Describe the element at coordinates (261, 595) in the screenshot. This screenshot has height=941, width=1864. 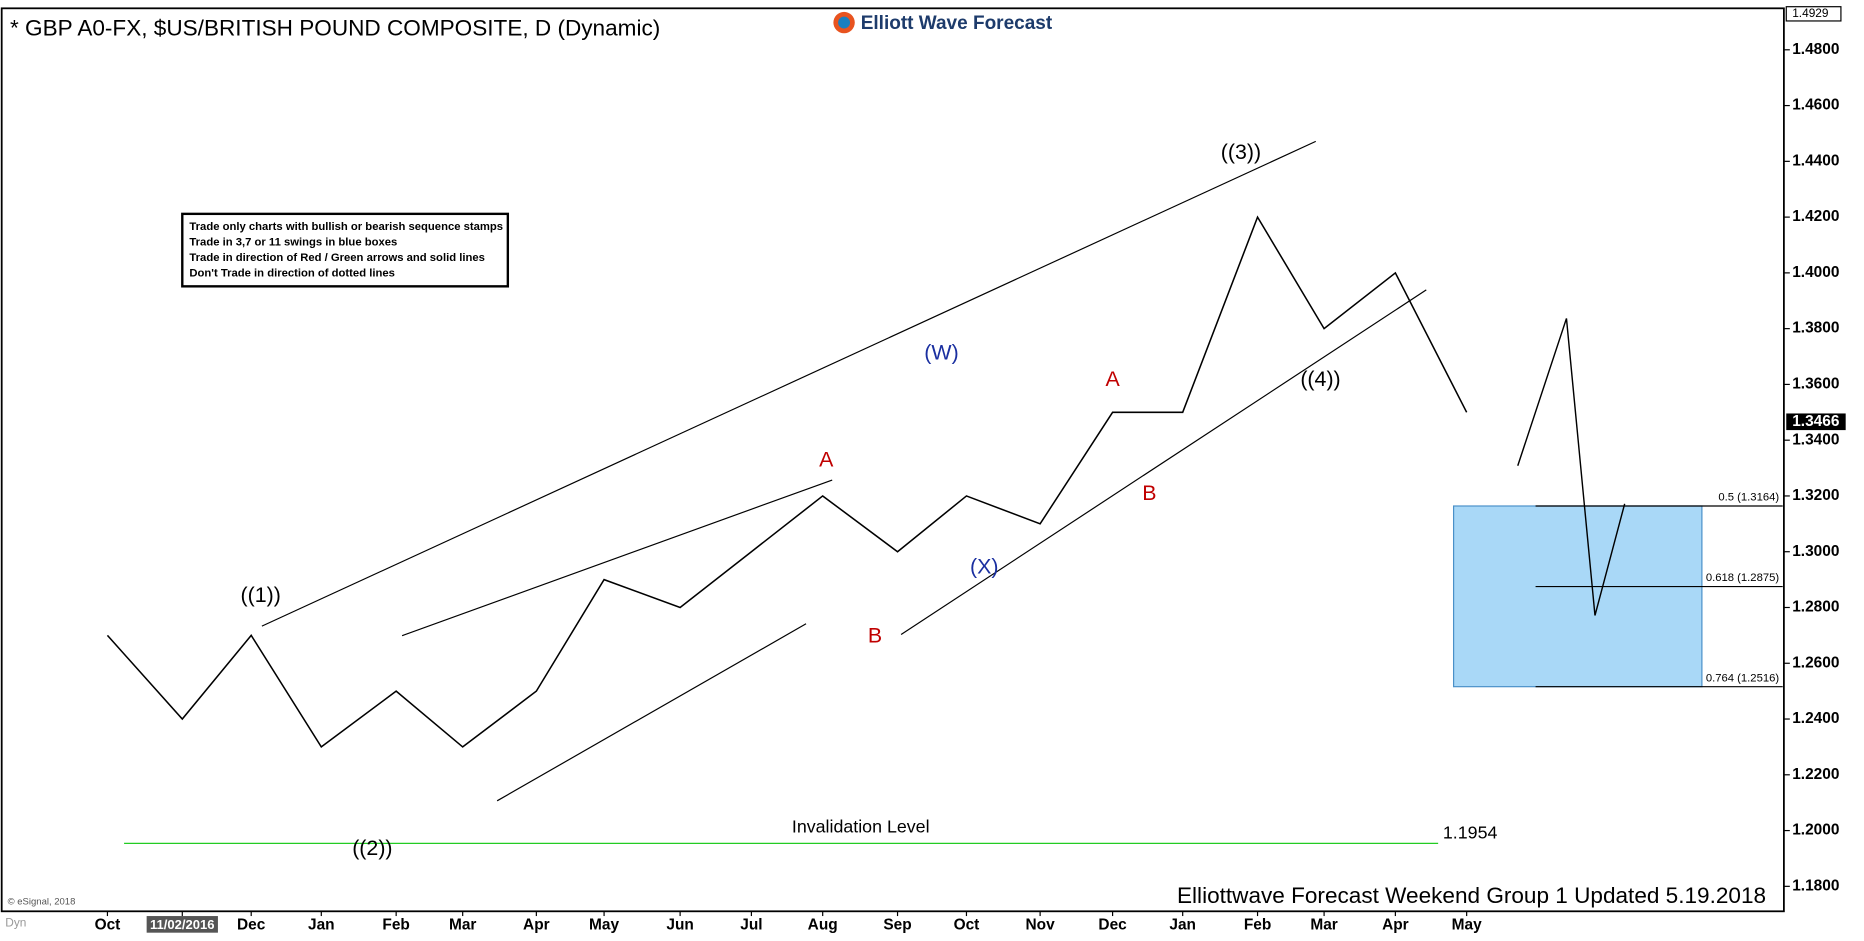
I see `wave-label: ((1))` at that location.